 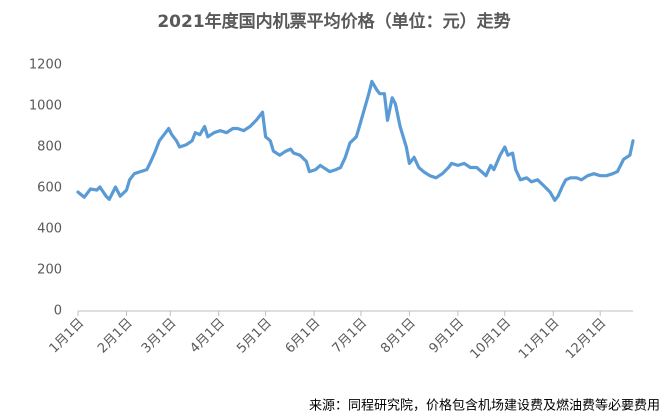 I want to click on x-tick-label: 6月1日, so click(x=303, y=336).